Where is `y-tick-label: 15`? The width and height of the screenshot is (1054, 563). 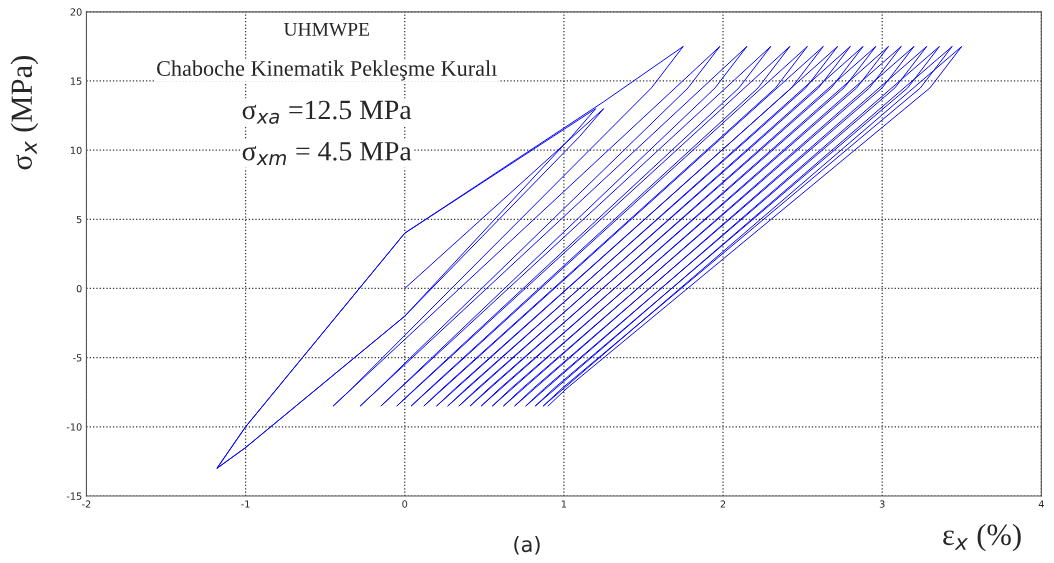 y-tick-label: 15 is located at coordinates (76, 81).